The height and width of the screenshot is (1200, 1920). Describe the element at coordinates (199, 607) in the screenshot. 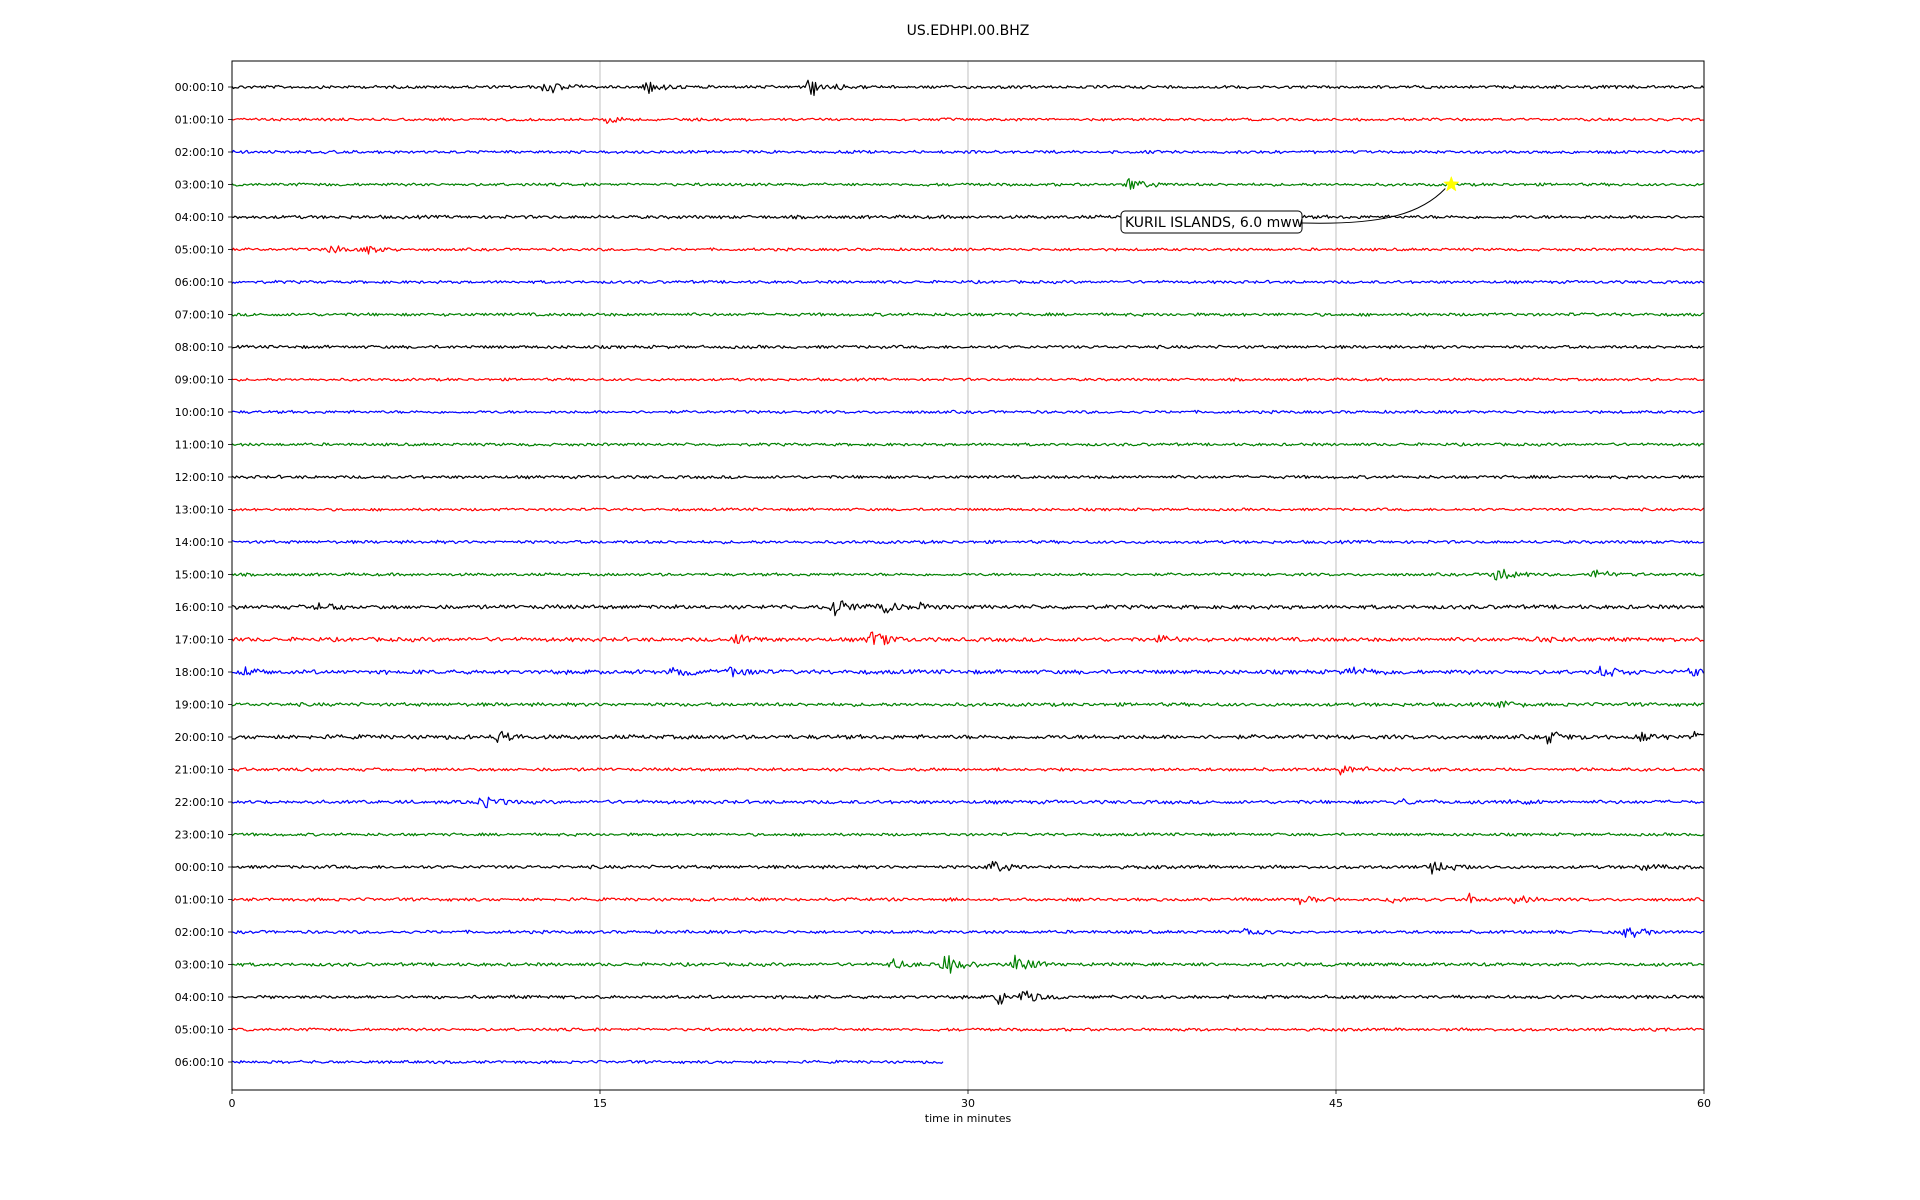

I see `row-label: 16:00:10` at that location.